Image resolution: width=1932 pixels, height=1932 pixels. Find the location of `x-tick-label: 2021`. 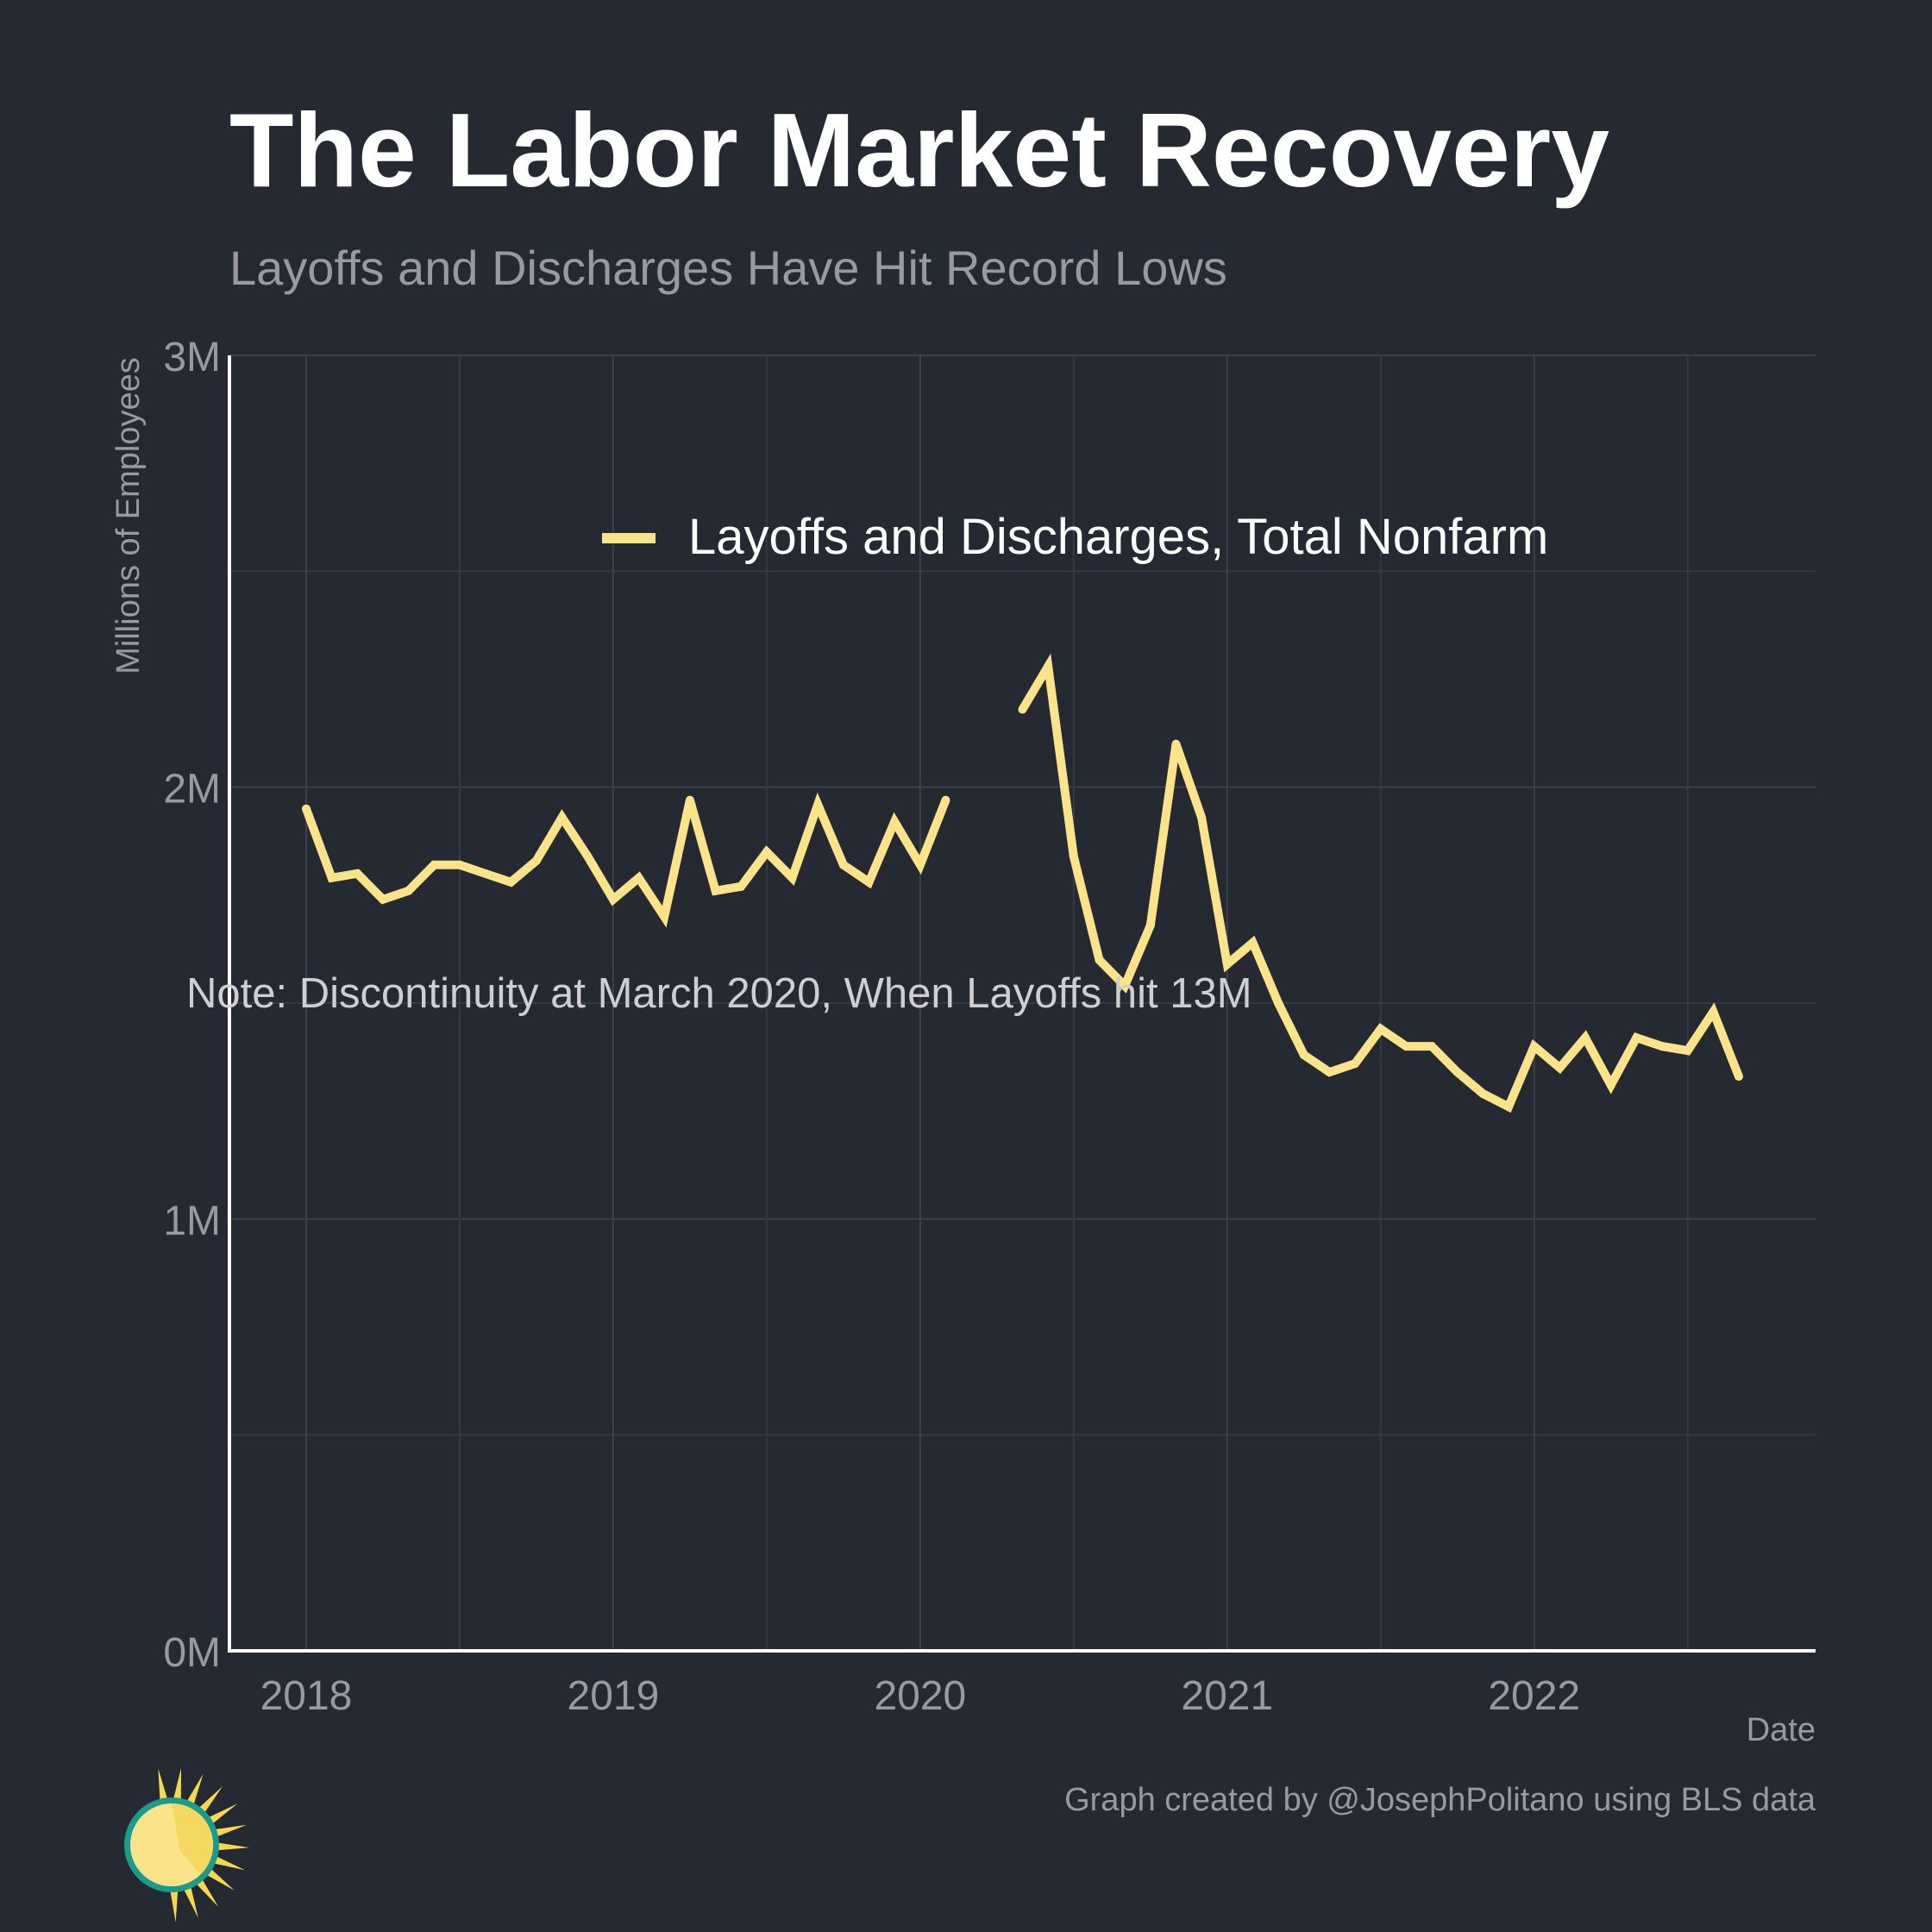

x-tick-label: 2021 is located at coordinates (1227, 1696).